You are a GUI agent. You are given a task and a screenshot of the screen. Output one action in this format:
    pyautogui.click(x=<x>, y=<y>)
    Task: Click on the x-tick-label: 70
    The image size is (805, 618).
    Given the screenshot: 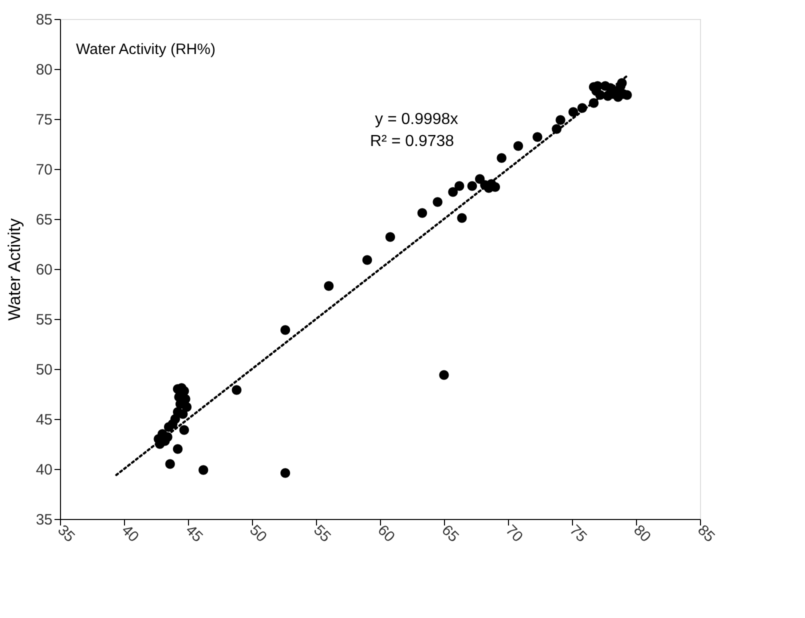 What is the action you would take?
    pyautogui.click(x=514, y=534)
    